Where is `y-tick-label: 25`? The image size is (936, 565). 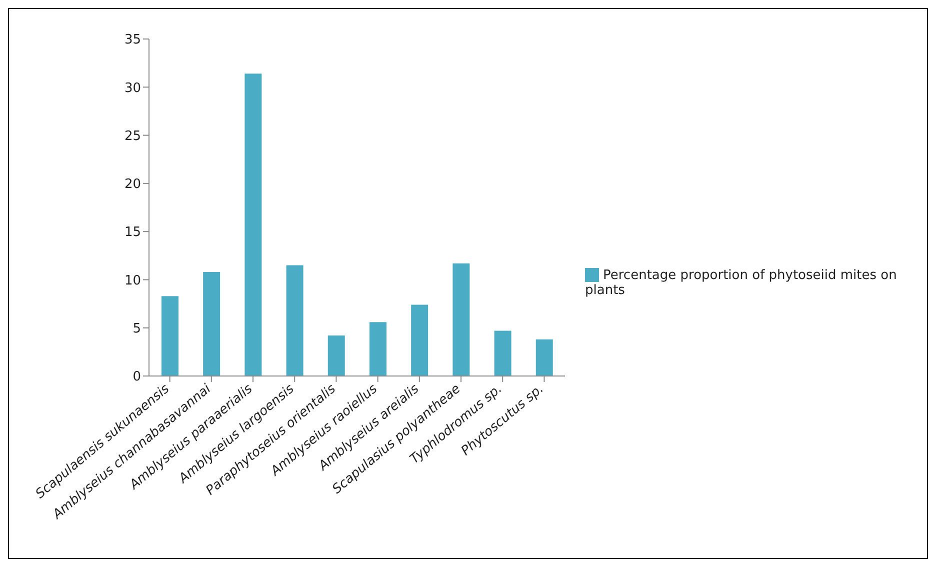 y-tick-label: 25 is located at coordinates (132, 136).